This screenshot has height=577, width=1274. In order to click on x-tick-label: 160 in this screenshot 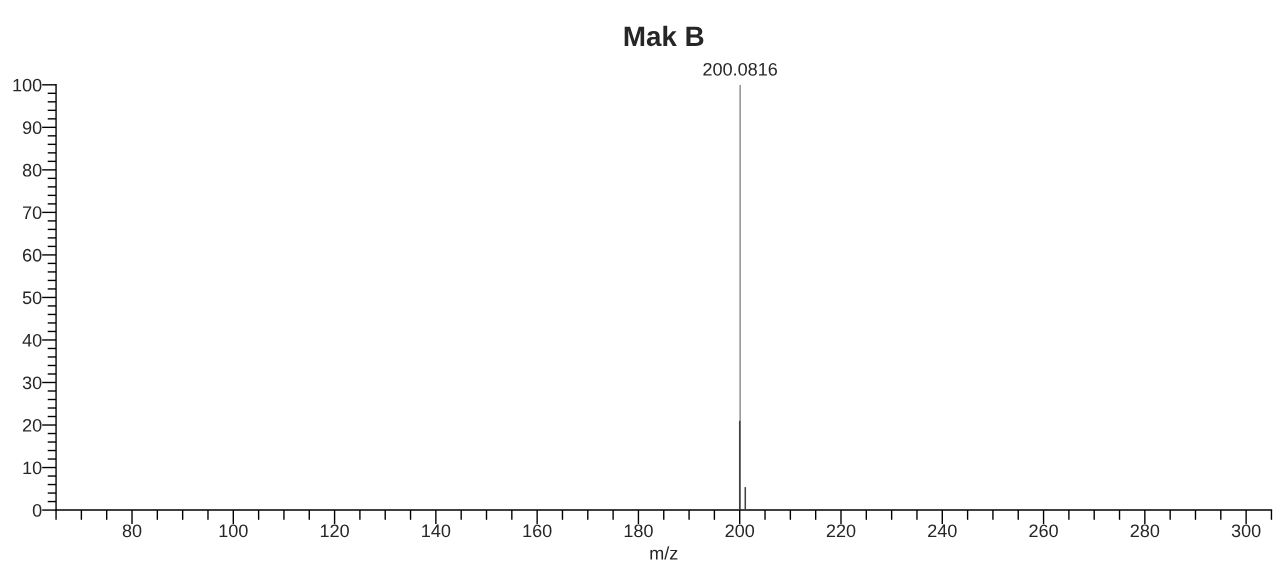, I will do `click(537, 531)`.